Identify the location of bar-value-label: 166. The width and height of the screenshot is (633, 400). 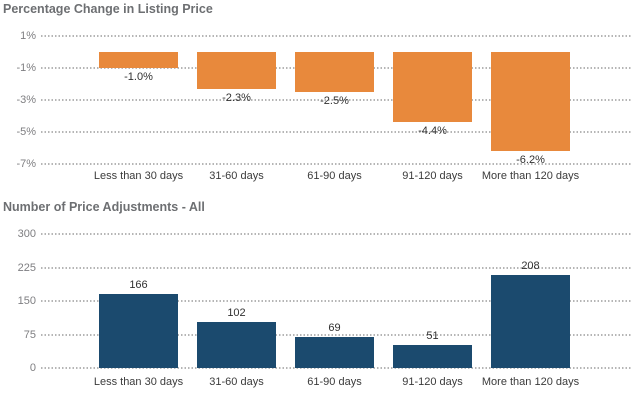
(138, 284).